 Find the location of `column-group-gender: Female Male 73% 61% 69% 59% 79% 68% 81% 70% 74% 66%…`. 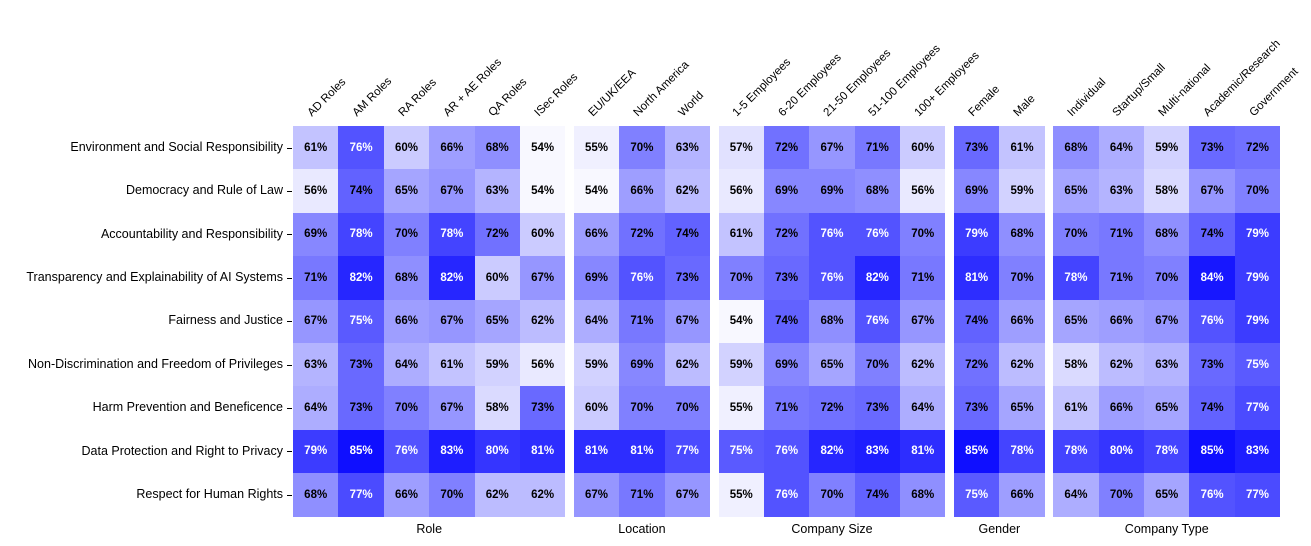

column-group-gender: Female Male 73% 61% 69% 59% 79% 68% 81% 70% 74% 66%… is located at coordinates (999, 268).